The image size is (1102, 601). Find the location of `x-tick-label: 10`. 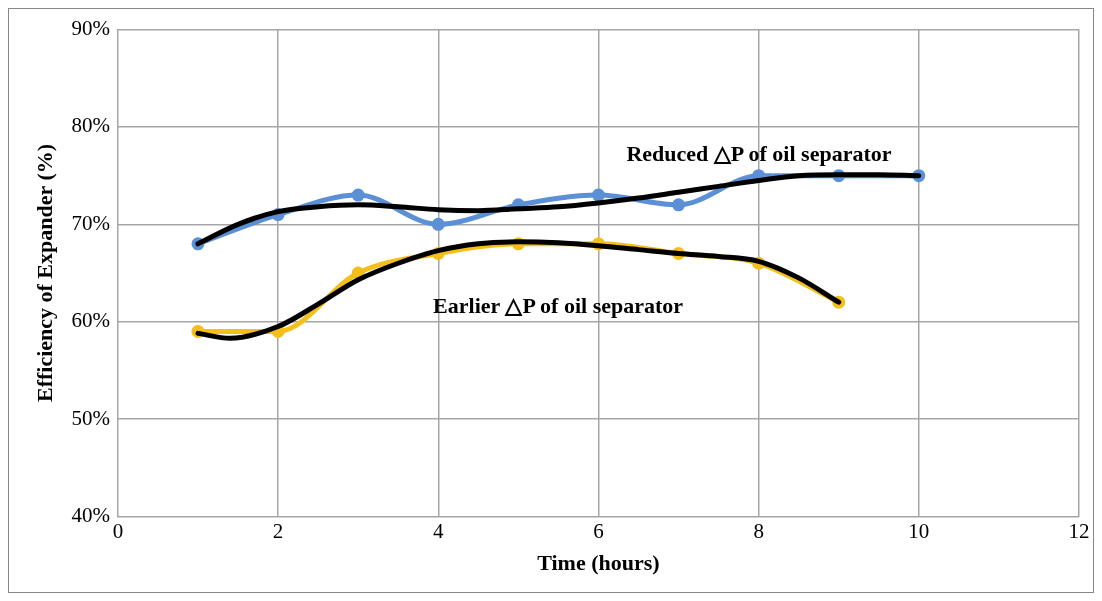

x-tick-label: 10 is located at coordinates (919, 530).